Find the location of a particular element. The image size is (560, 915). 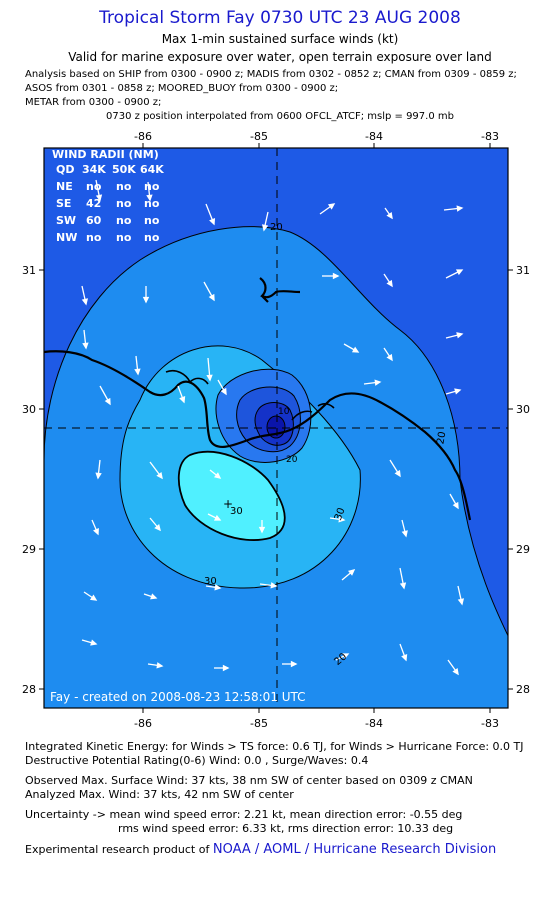

wind-radii-col: 34K is located at coordinates (94, 169).